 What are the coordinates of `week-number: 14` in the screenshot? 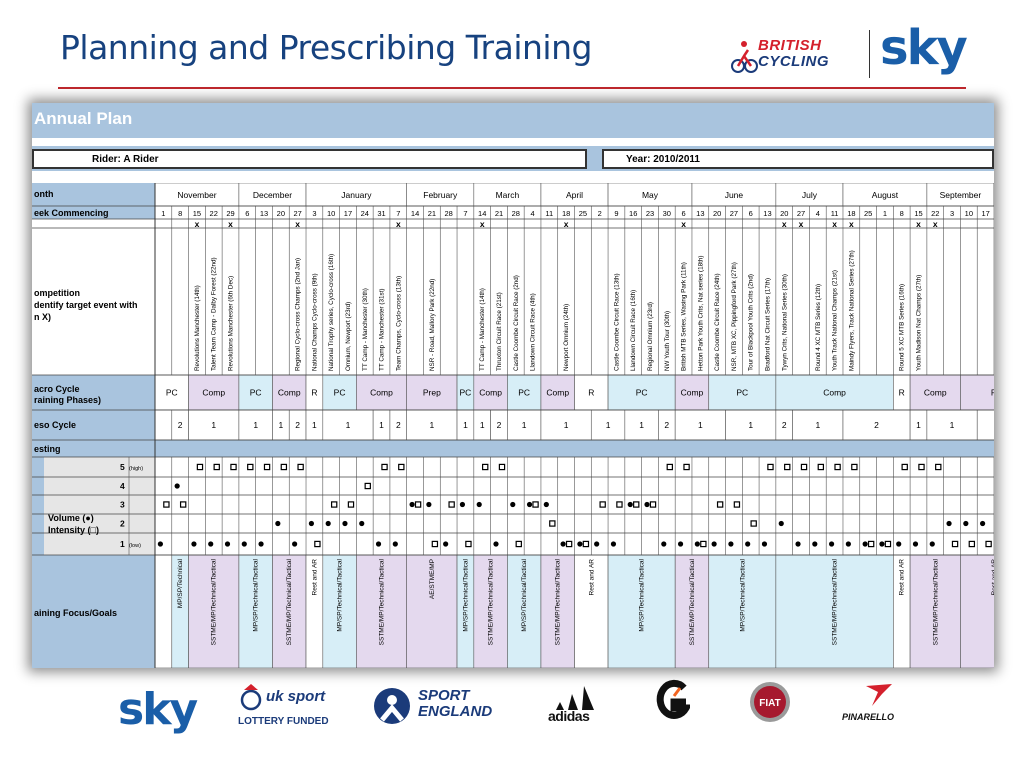 It's located at (415, 213).